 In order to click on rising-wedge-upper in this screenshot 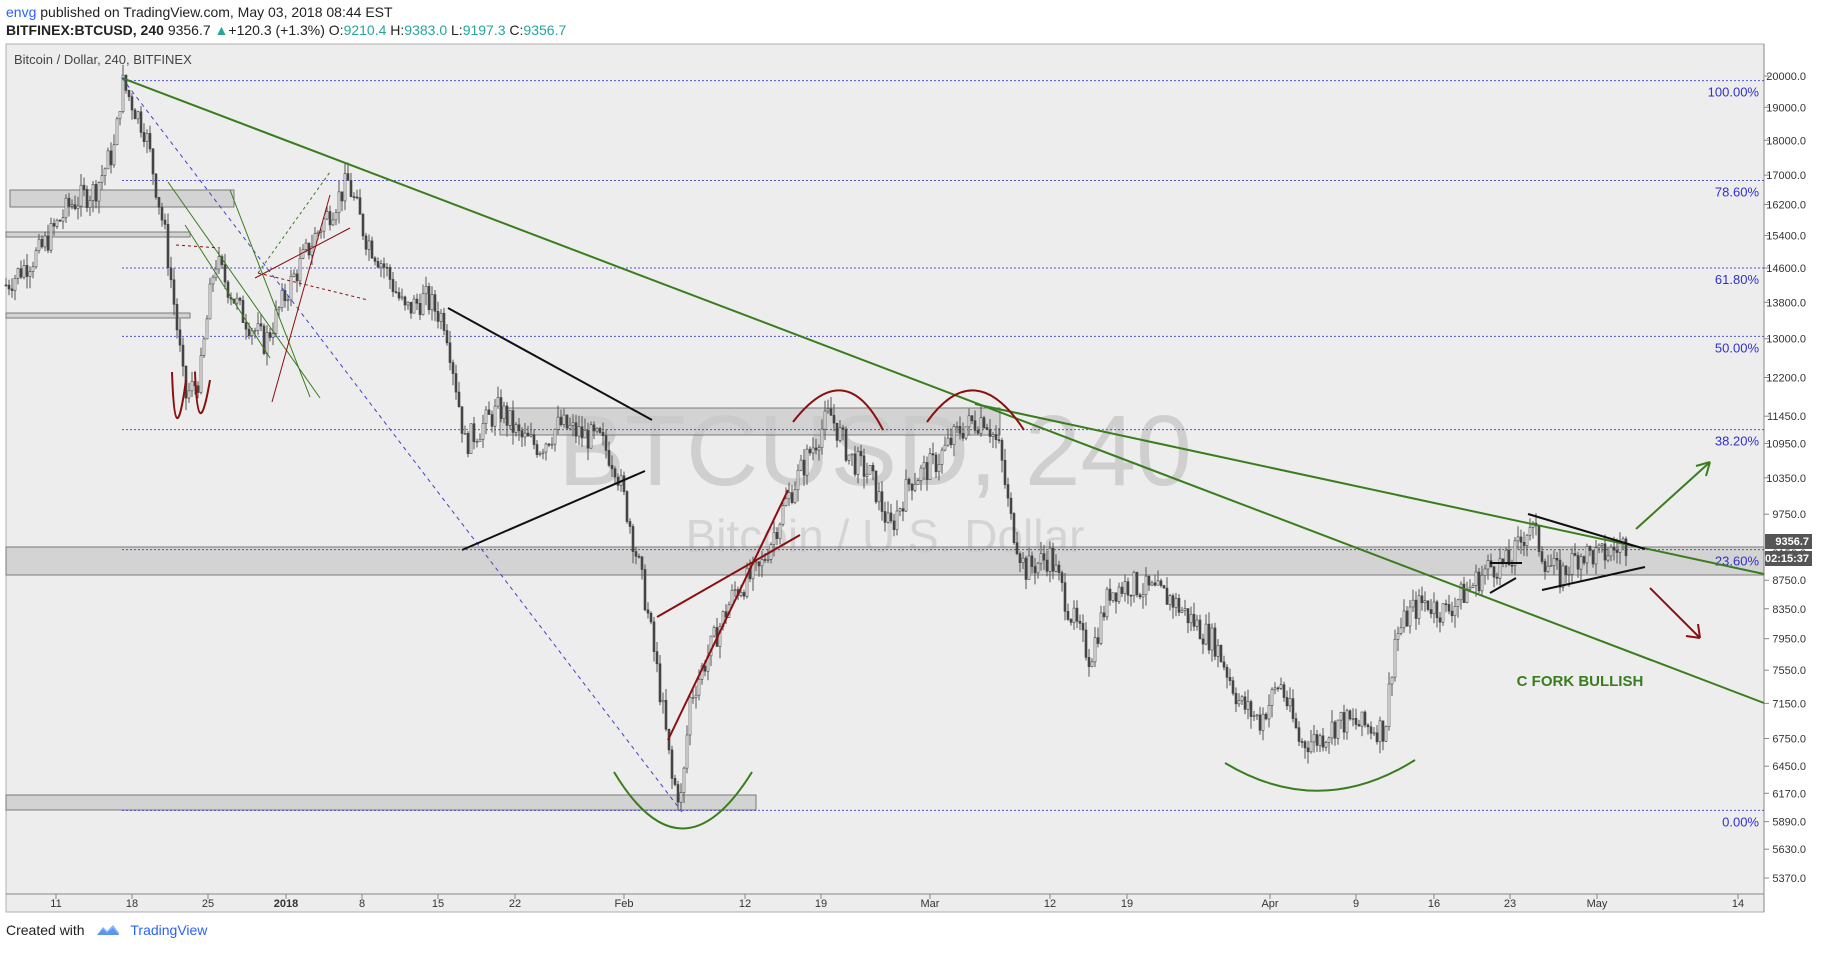, I will do `click(728, 615)`.